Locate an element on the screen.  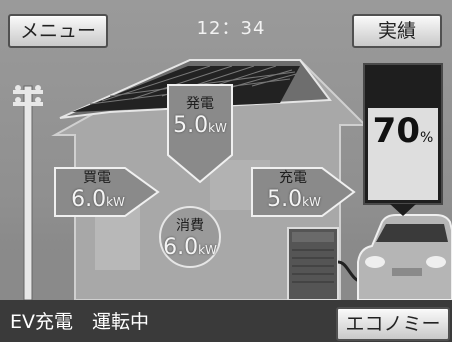
purchase-unit: kW is located at coordinates (115, 202).